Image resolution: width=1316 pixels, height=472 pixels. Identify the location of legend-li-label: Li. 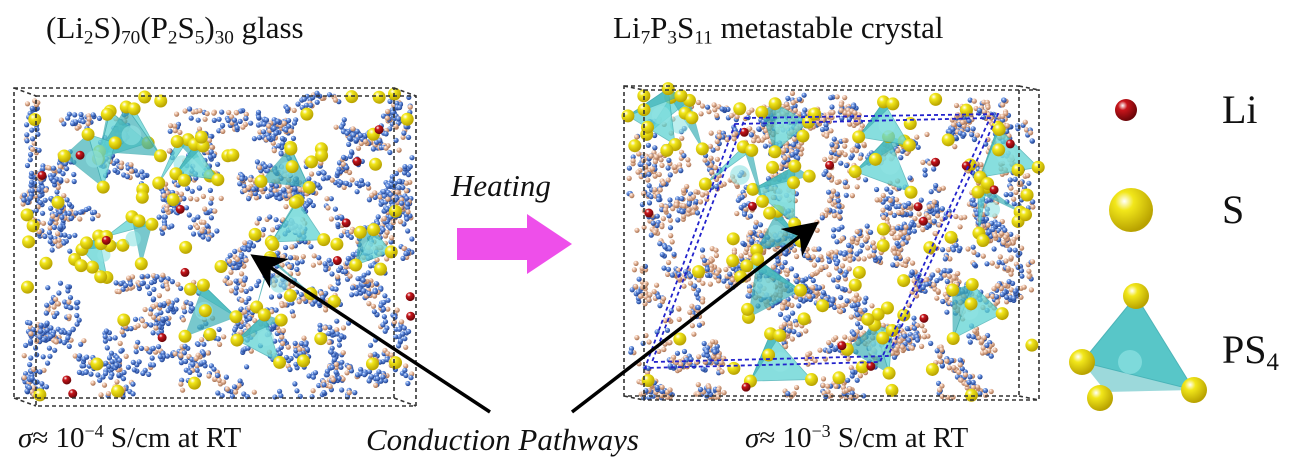
(1240, 109).